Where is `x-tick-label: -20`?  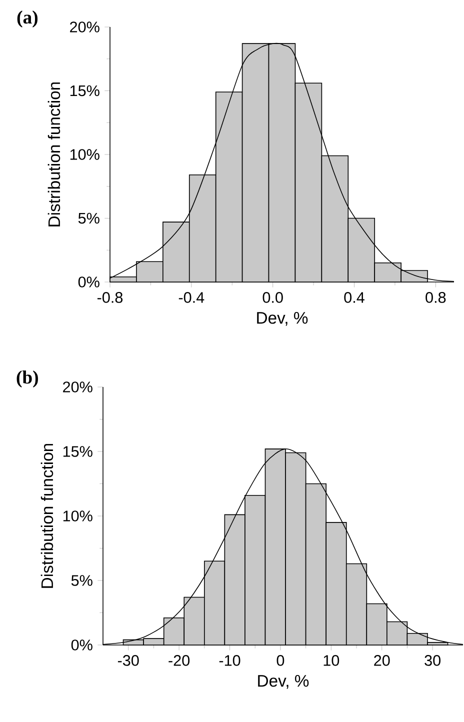 x-tick-label: -20 is located at coordinates (179, 660).